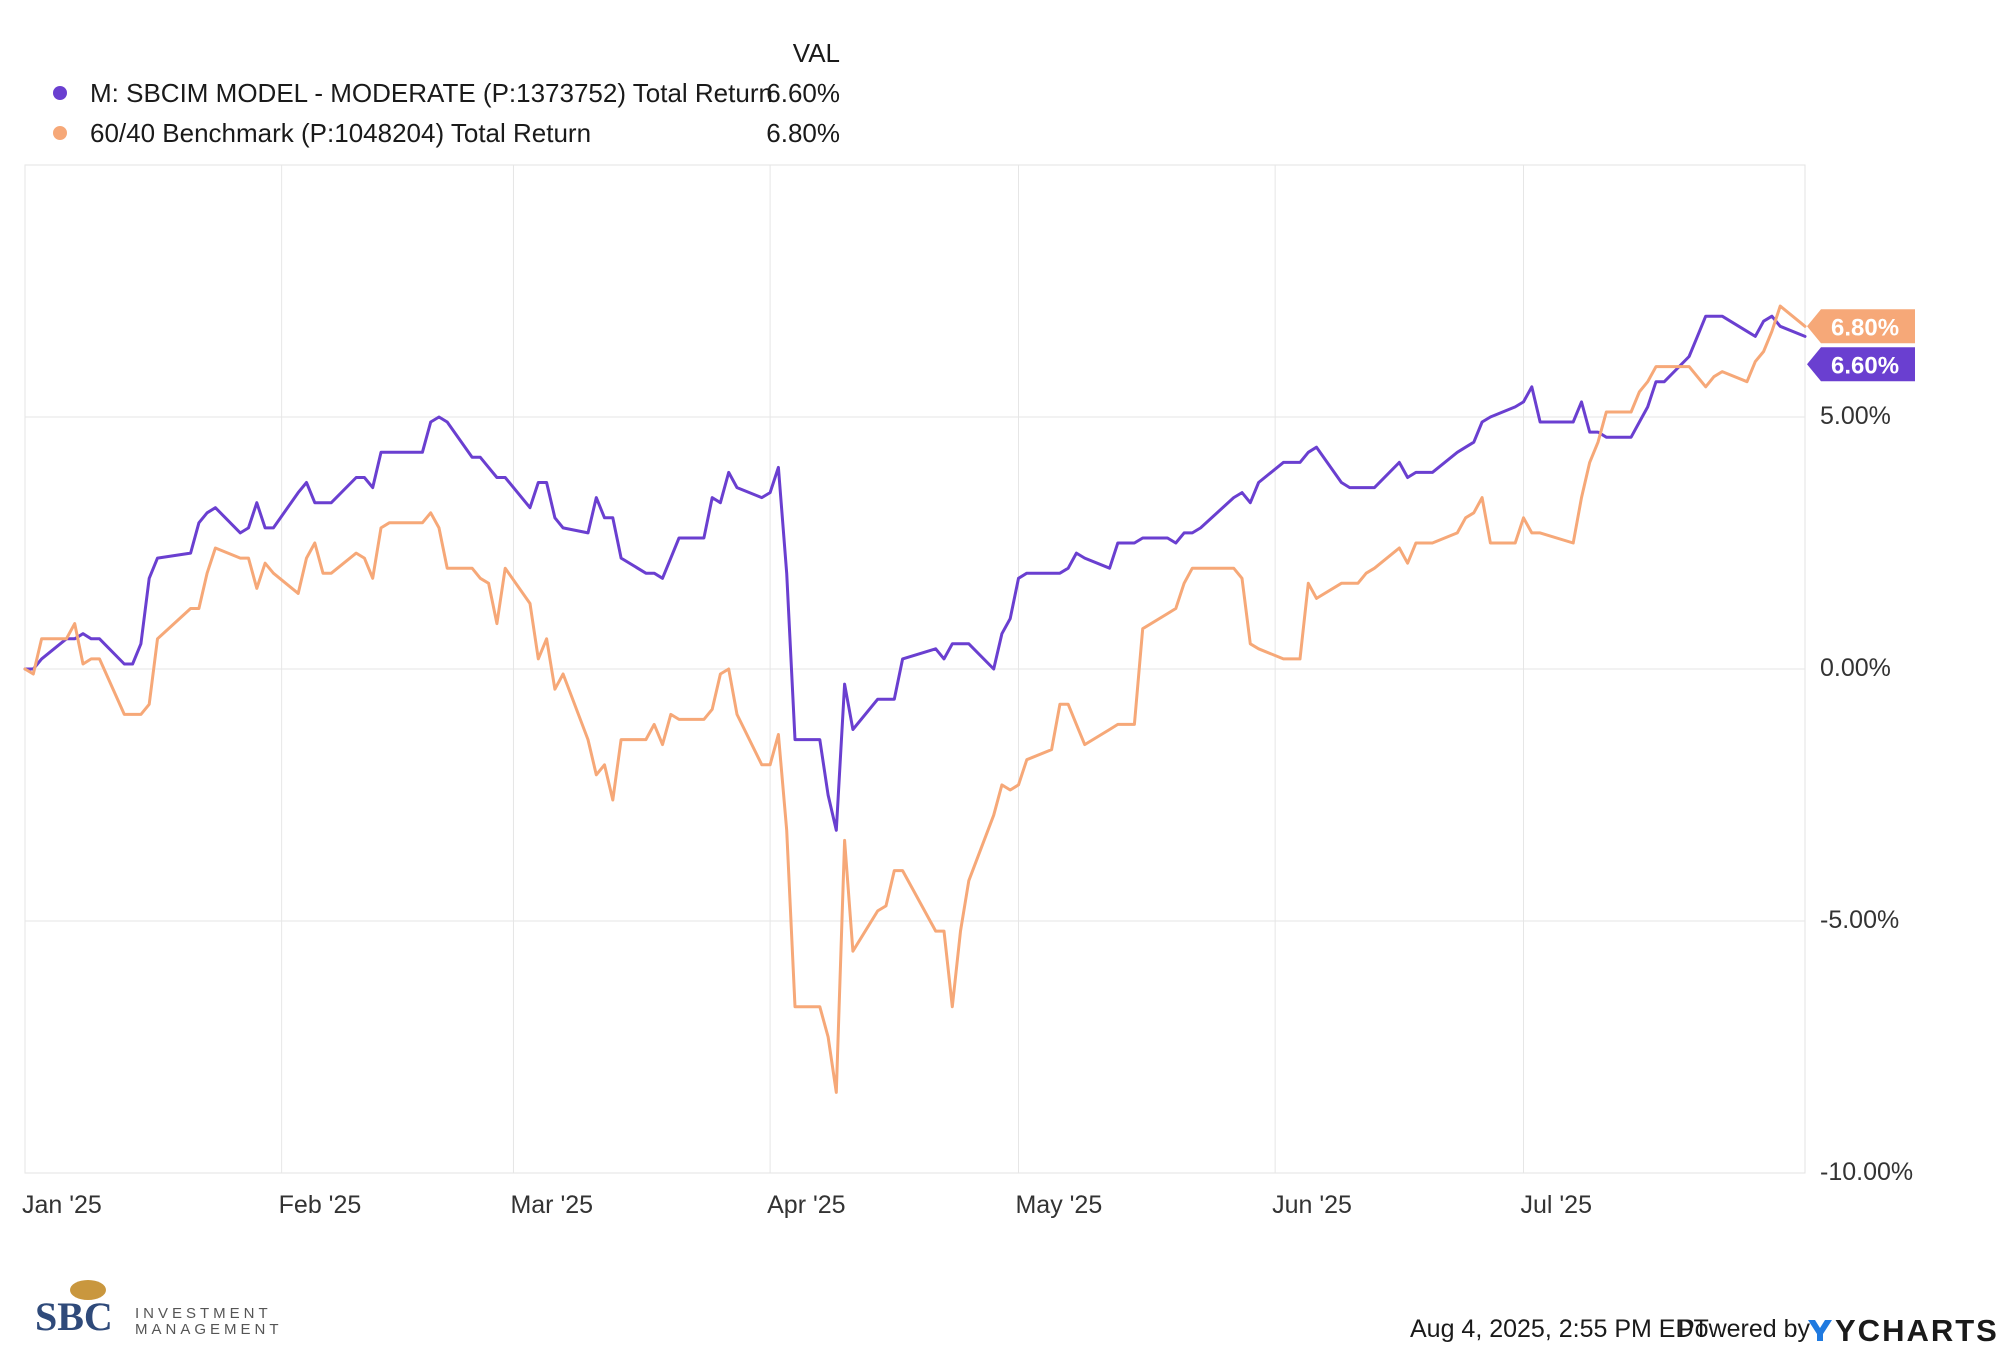  What do you see at coordinates (60, 133) in the screenshot?
I see `legend-marker-benchmark` at bounding box center [60, 133].